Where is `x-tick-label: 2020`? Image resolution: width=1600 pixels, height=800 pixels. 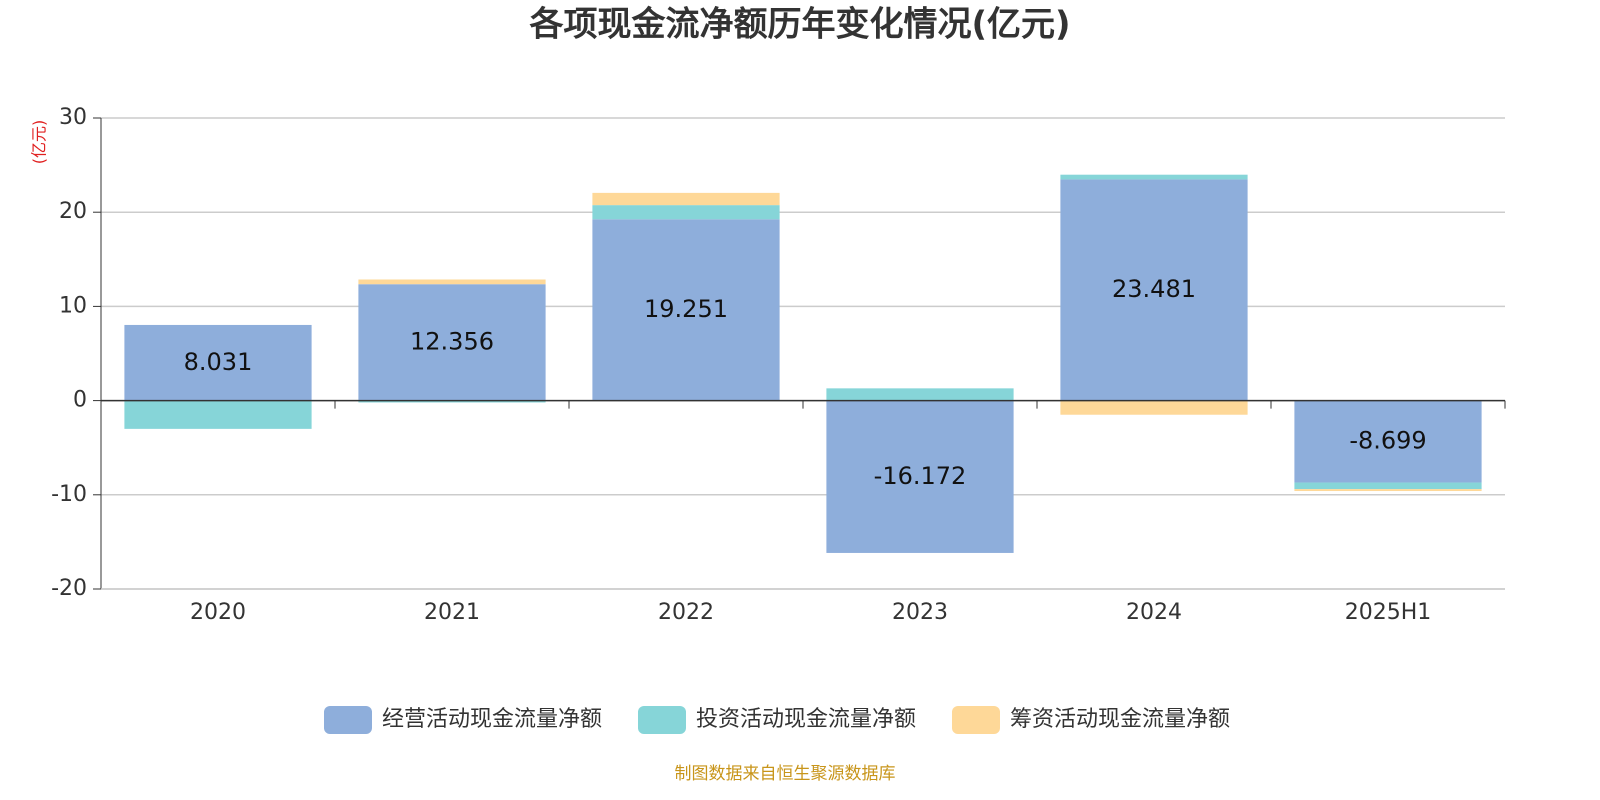
x-tick-label: 2020 is located at coordinates (218, 612).